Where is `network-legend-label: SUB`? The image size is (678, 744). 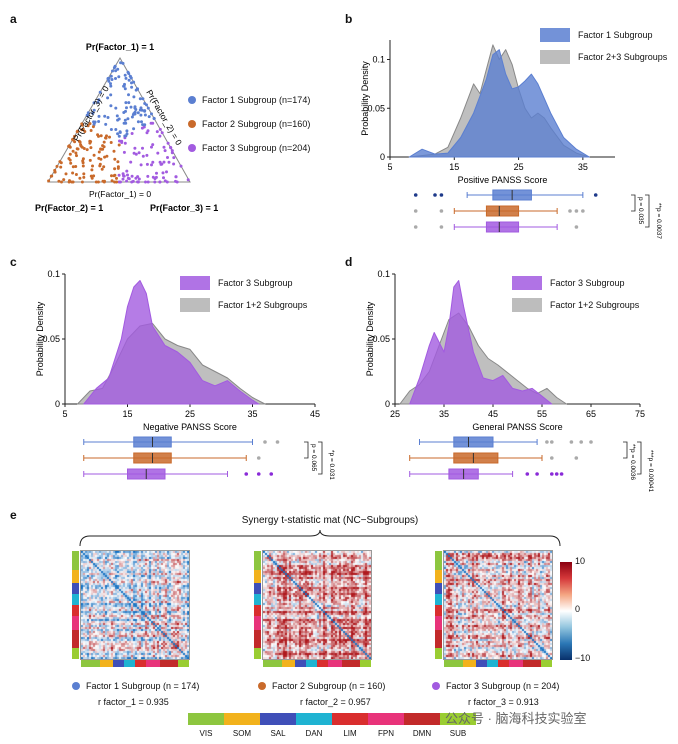
network-legend-label: SUB is located at coordinates (458, 733).